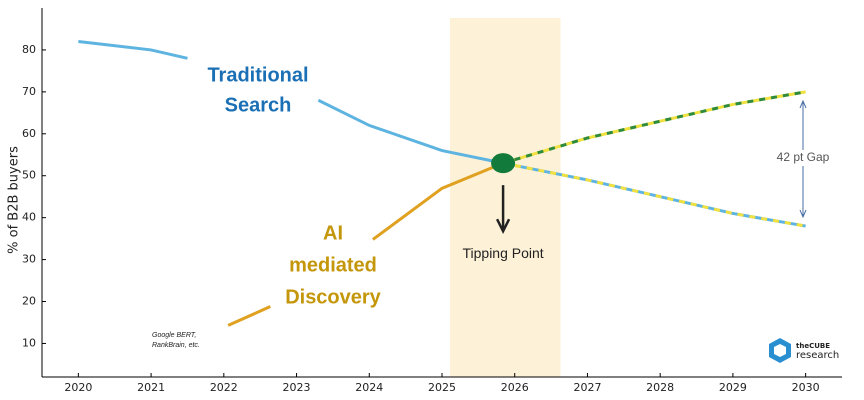  Describe the element at coordinates (151, 387) in the screenshot. I see `x-tick-label: 2021` at that location.